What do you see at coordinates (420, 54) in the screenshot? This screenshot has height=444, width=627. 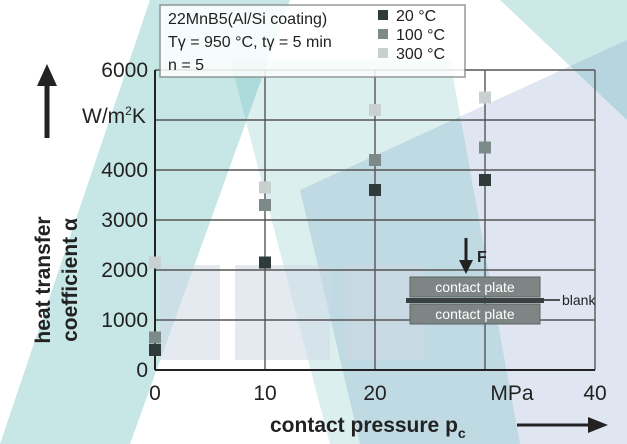 I see `legend-label-3: 300 °C` at bounding box center [420, 54].